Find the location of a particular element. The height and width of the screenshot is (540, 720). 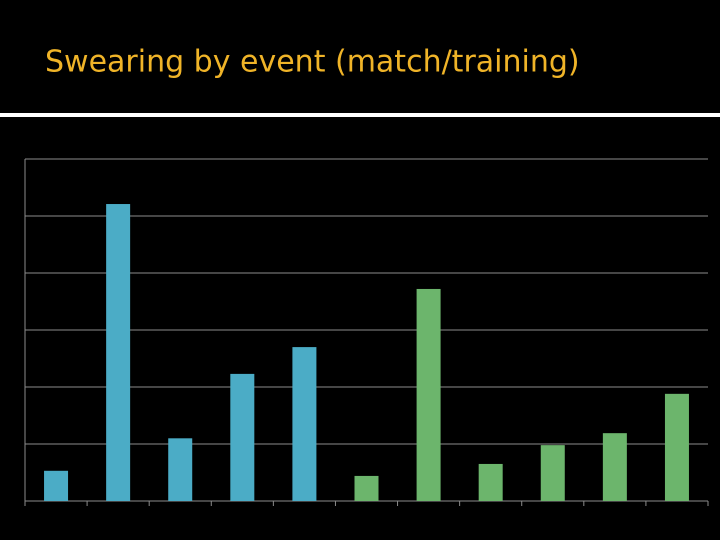

slide-title: Swearing by event (match/training) is located at coordinates (312, 62).